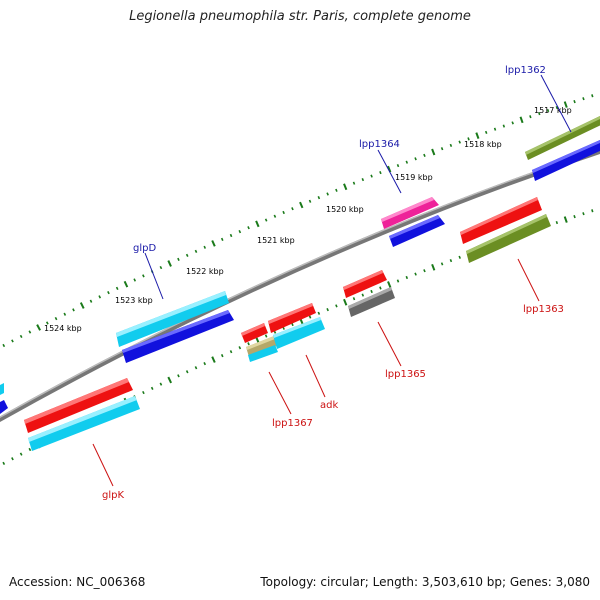 Image resolution: width=600 pixels, height=600 pixels. What do you see at coordinates (525, 70) in the screenshot?
I see `gene-label-lpp1362: lpp1362` at bounding box center [525, 70].